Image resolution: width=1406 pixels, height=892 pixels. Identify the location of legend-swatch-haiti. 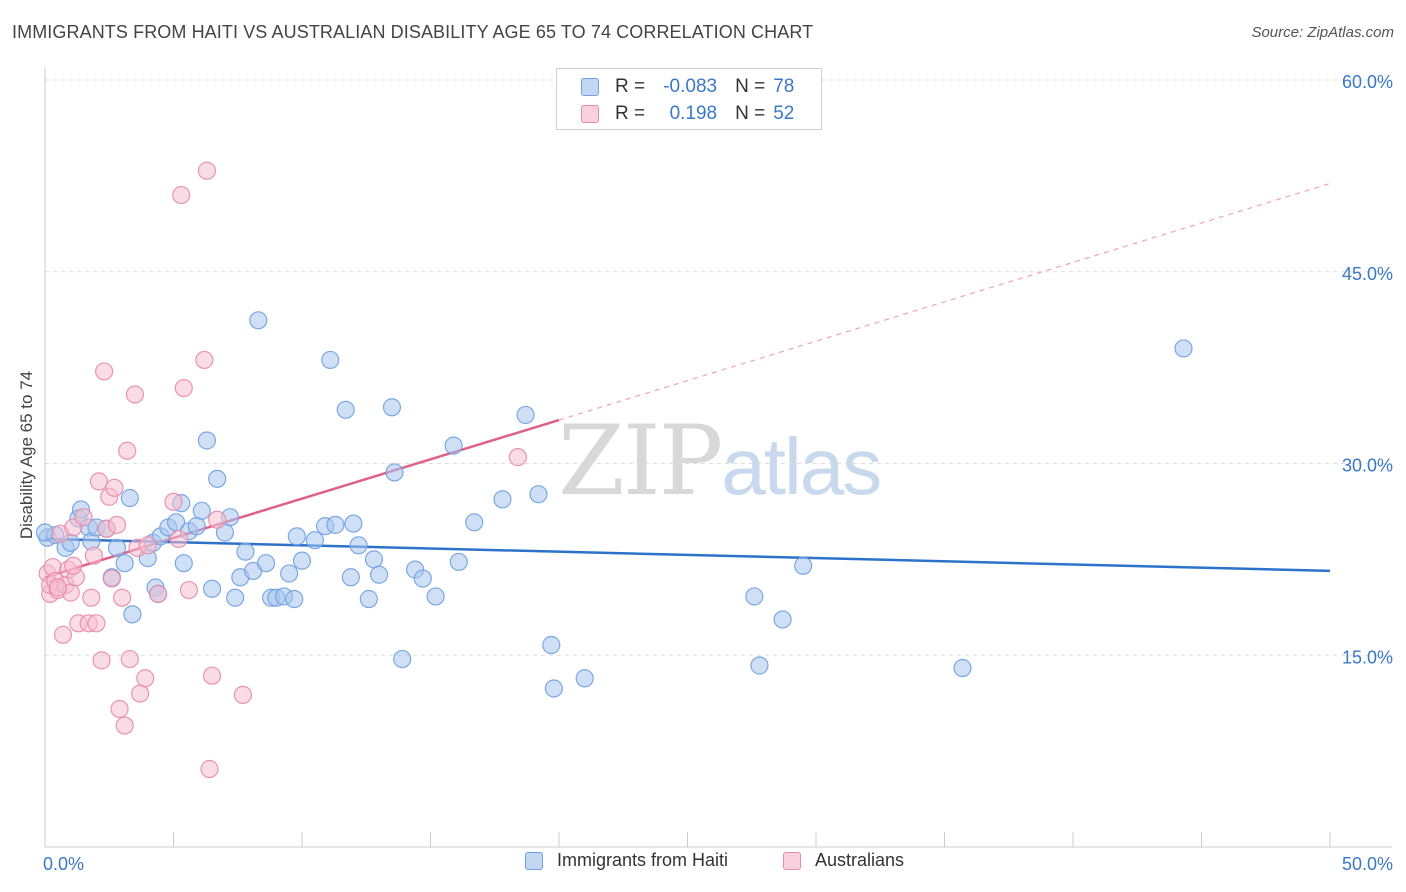
(590, 87).